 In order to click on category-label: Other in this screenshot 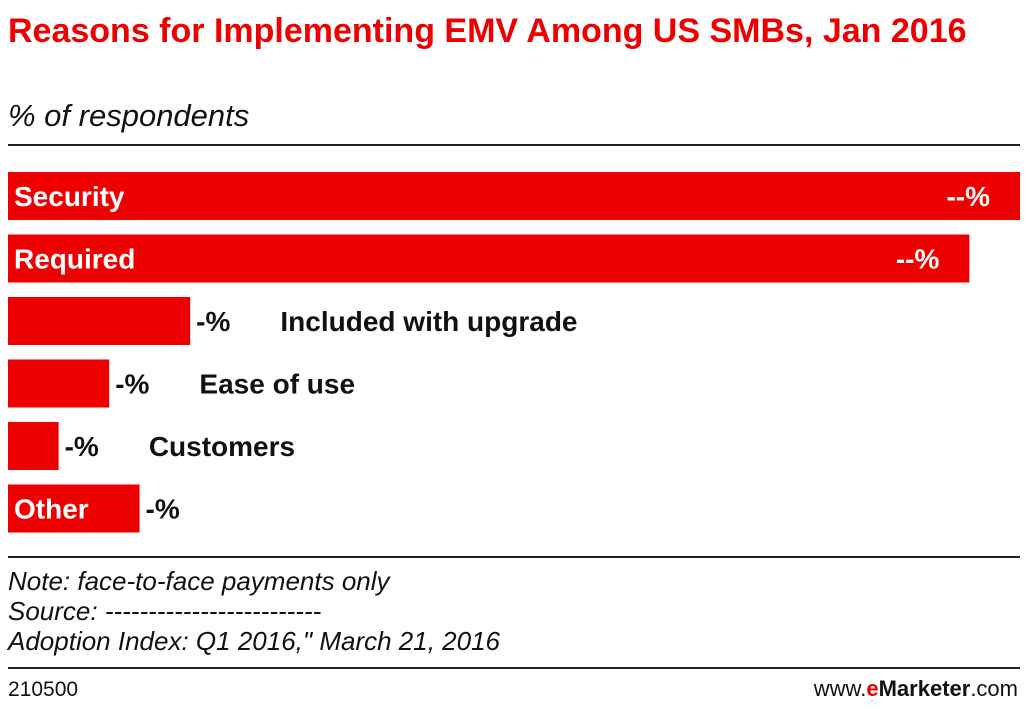, I will do `click(51, 509)`.